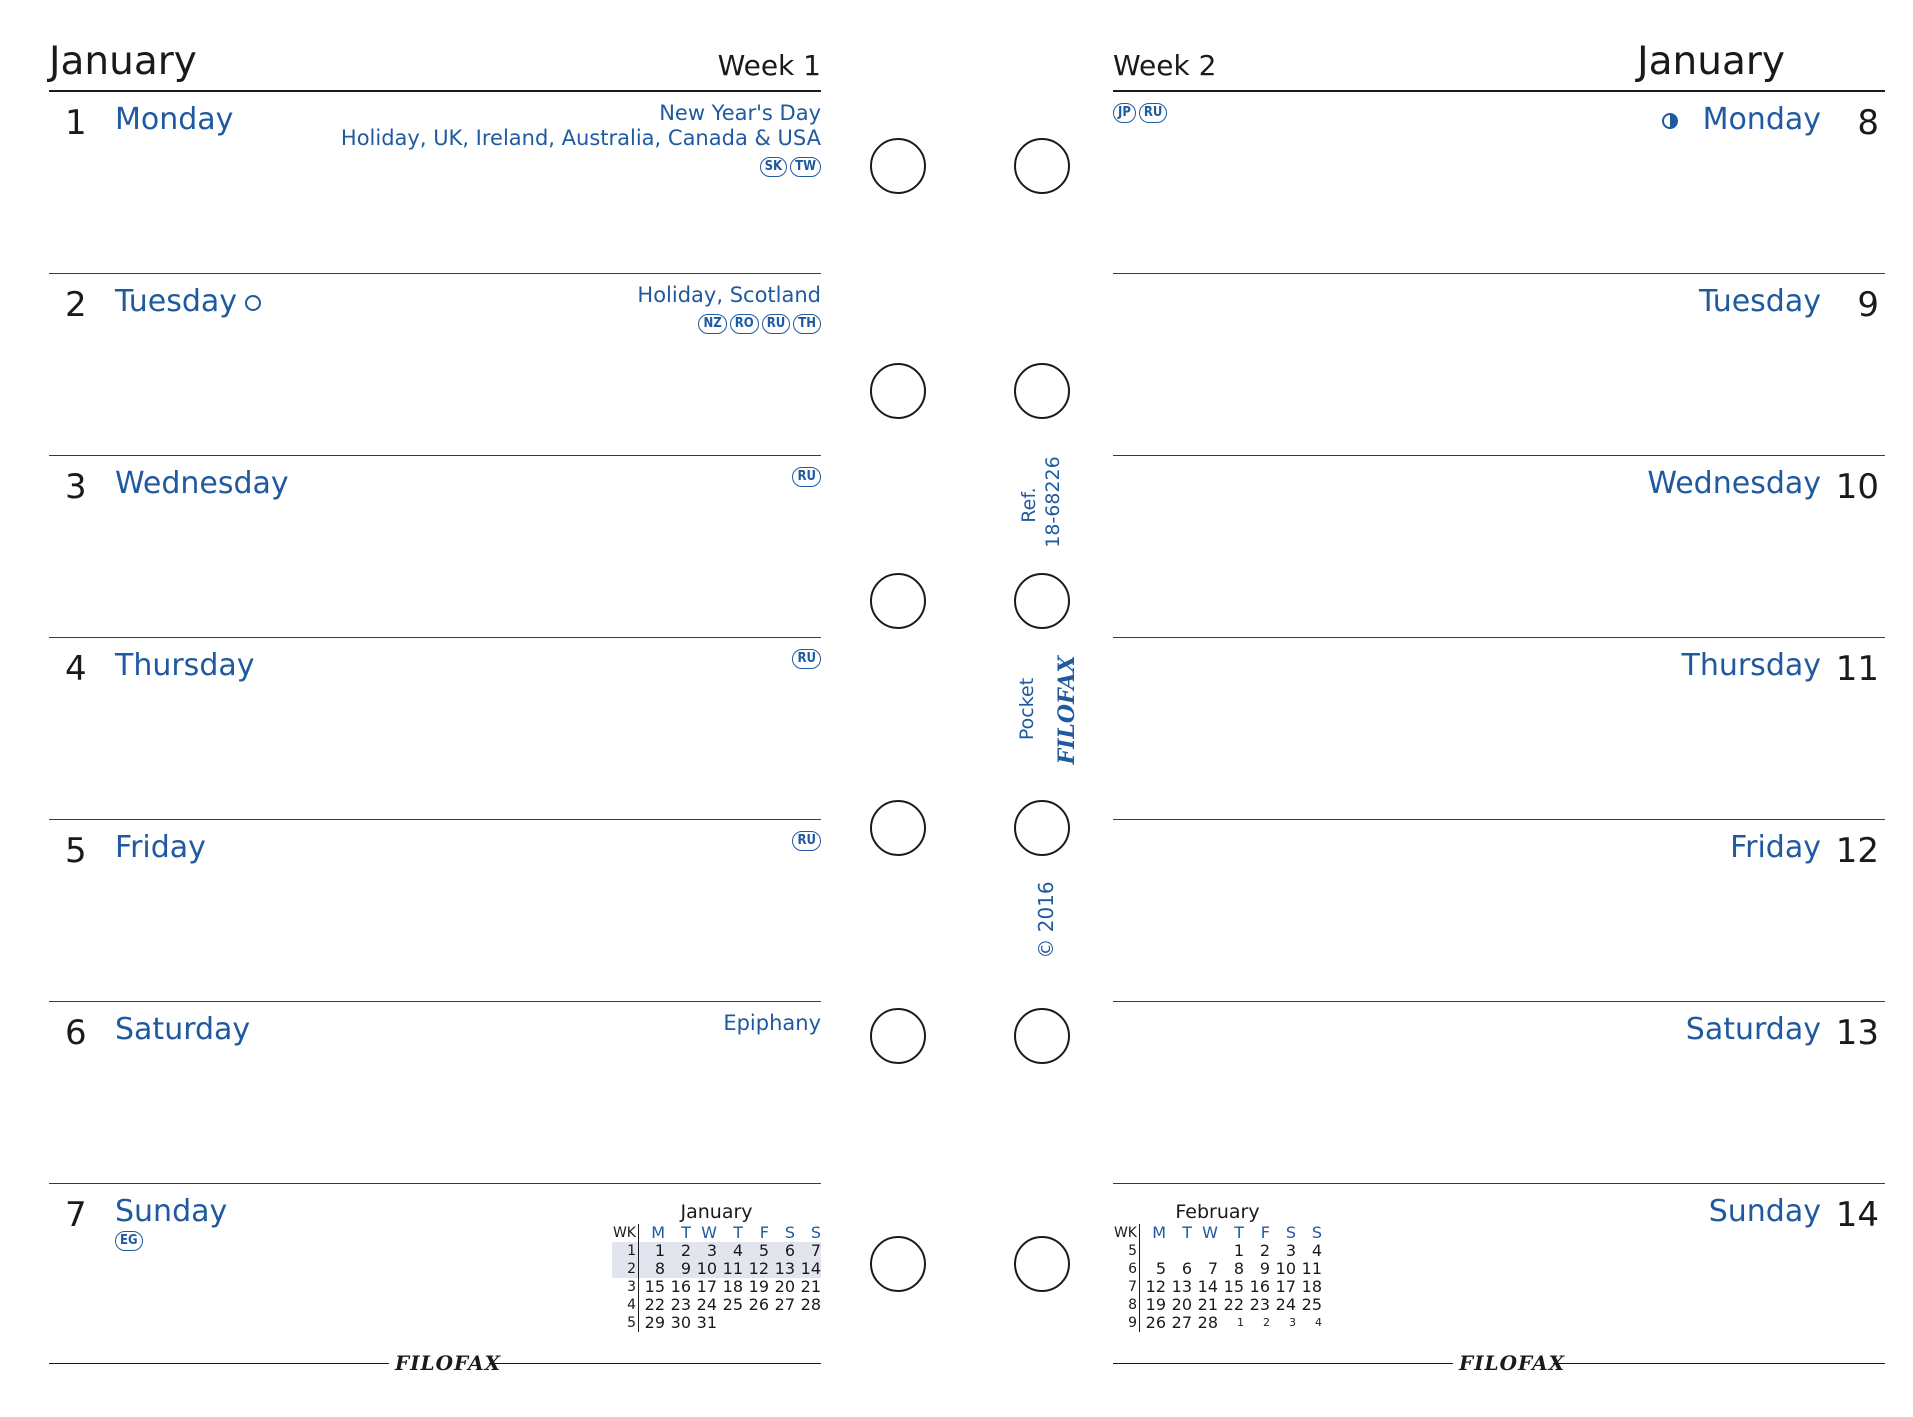 The height and width of the screenshot is (1417, 1913). I want to click on day-row: 5 Friday RU, so click(435, 910).